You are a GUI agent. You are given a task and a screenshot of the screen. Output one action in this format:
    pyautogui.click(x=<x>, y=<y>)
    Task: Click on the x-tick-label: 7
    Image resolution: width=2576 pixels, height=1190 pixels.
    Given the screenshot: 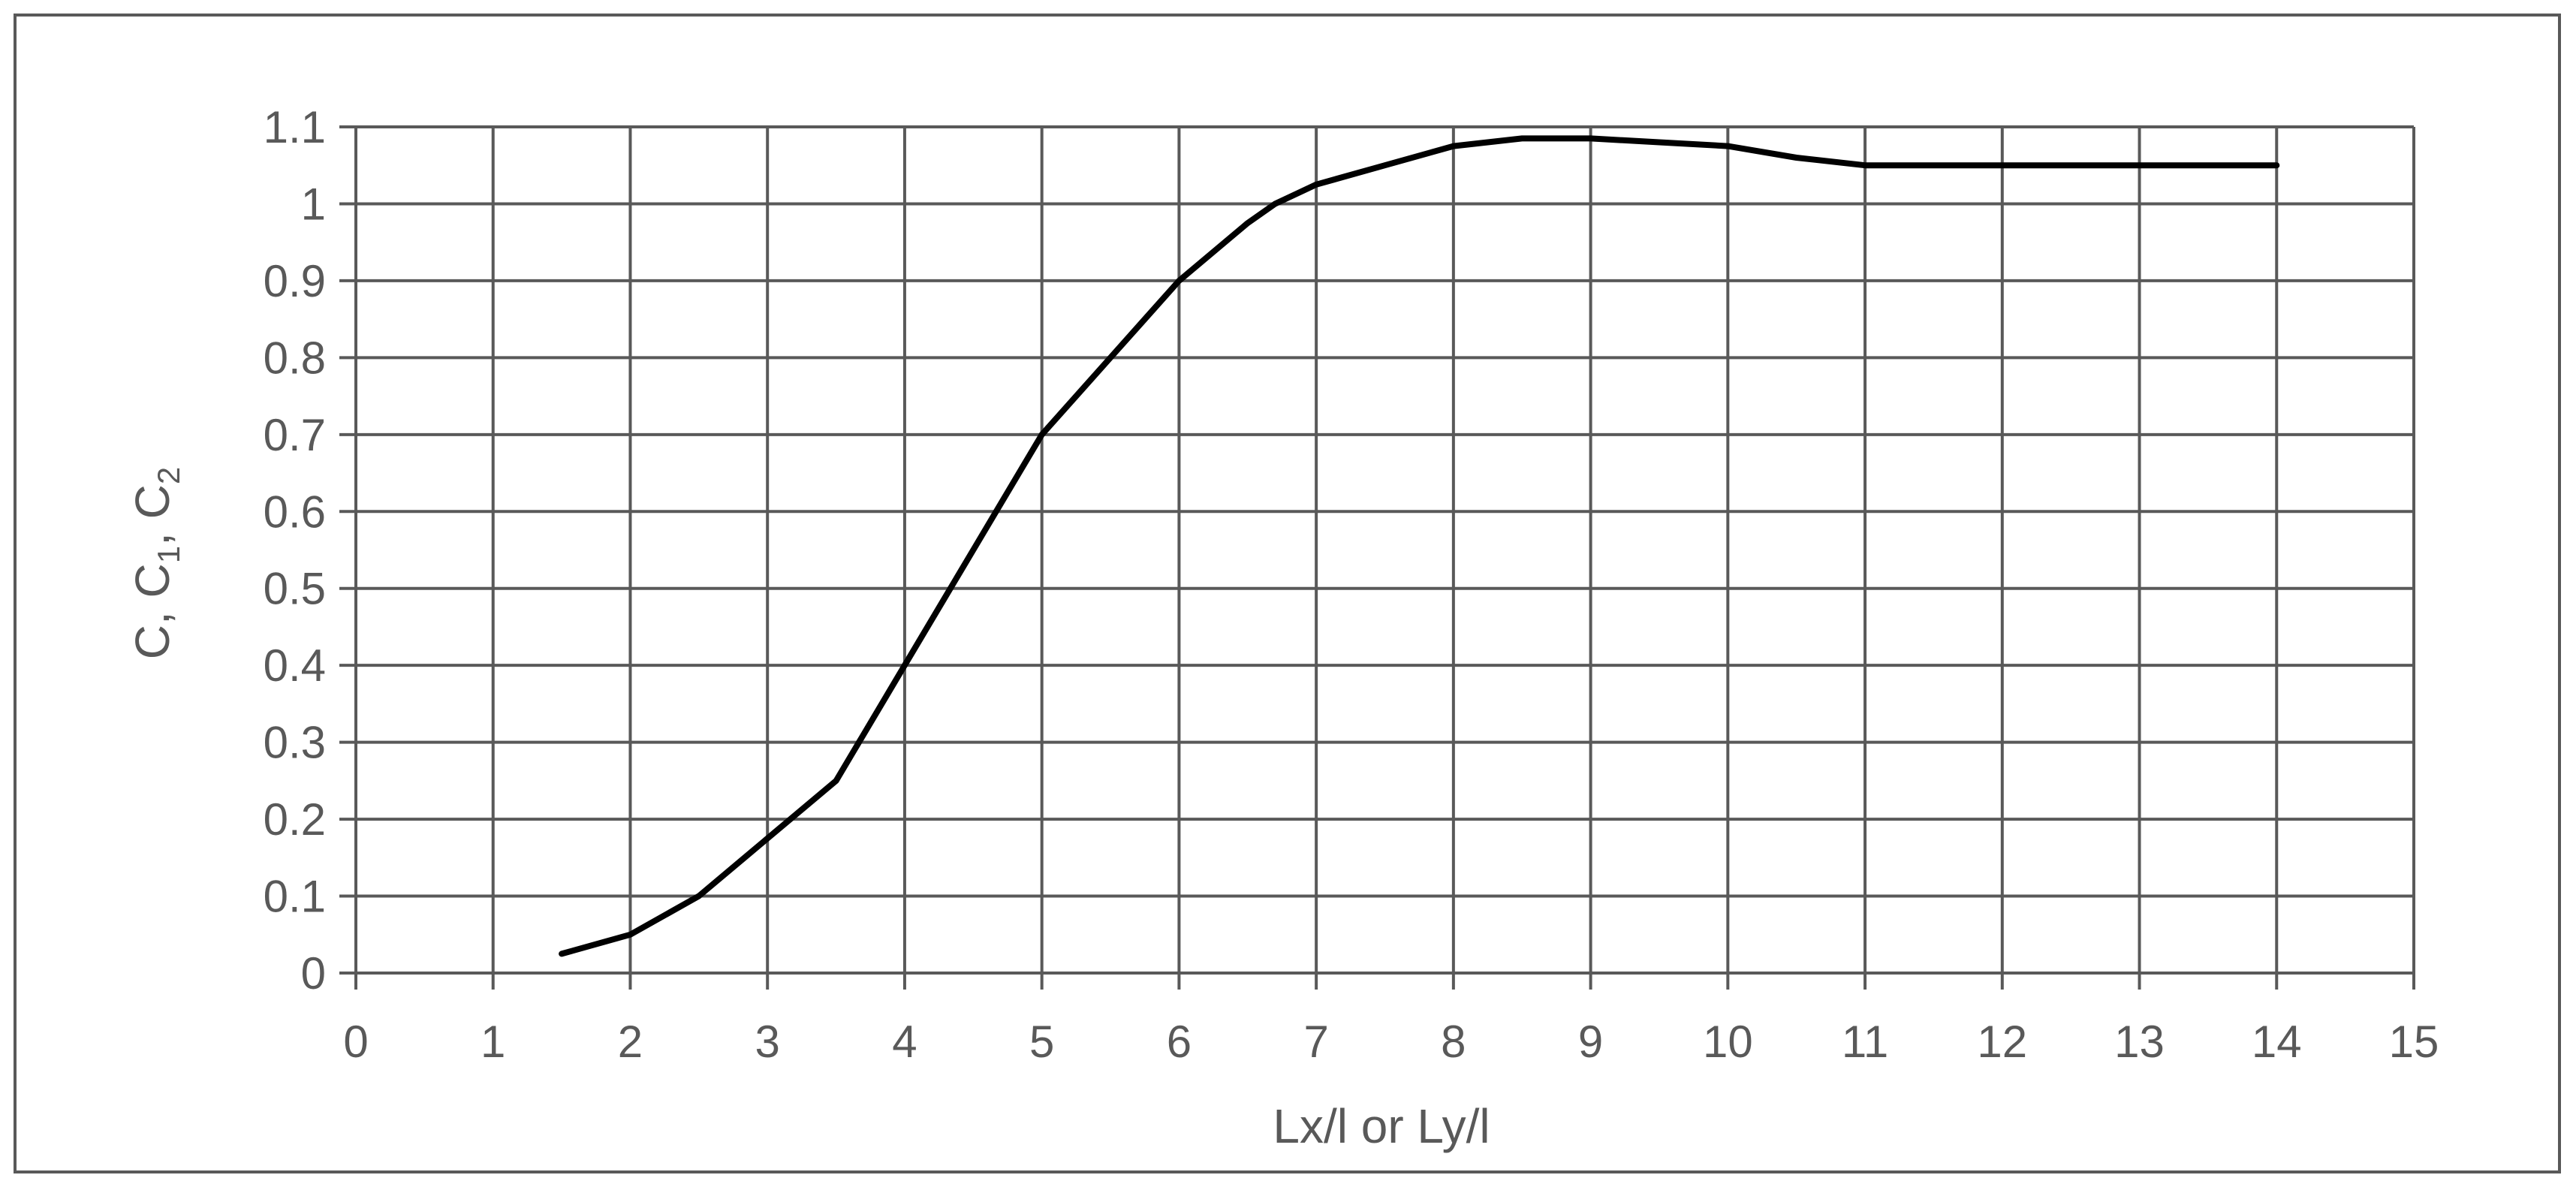 What is the action you would take?
    pyautogui.click(x=1315, y=1042)
    